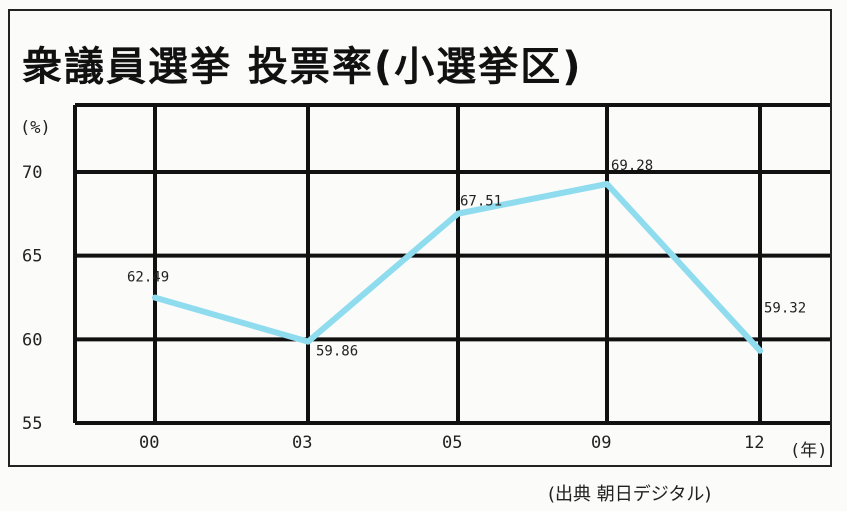 The width and height of the screenshot is (847, 511). I want to click on x-tick-label: 00, so click(149, 443).